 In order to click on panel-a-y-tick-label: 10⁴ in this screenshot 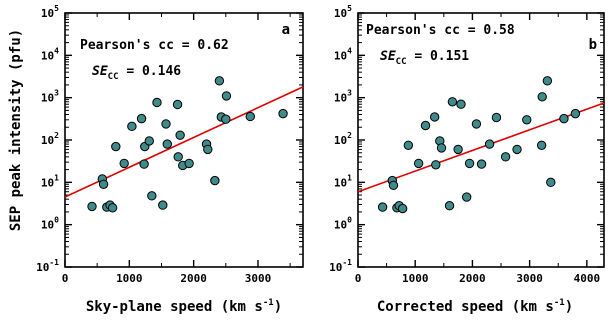, I will do `click(50, 54)`.